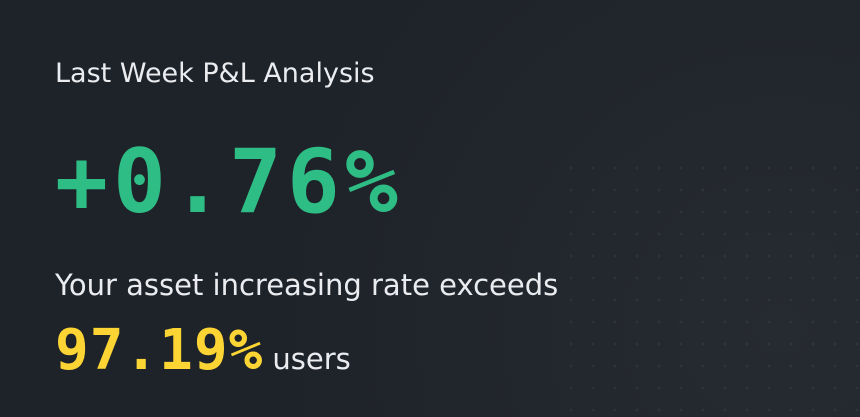 This screenshot has width=860, height=417. I want to click on rank-value: 97.19%, so click(159, 350).